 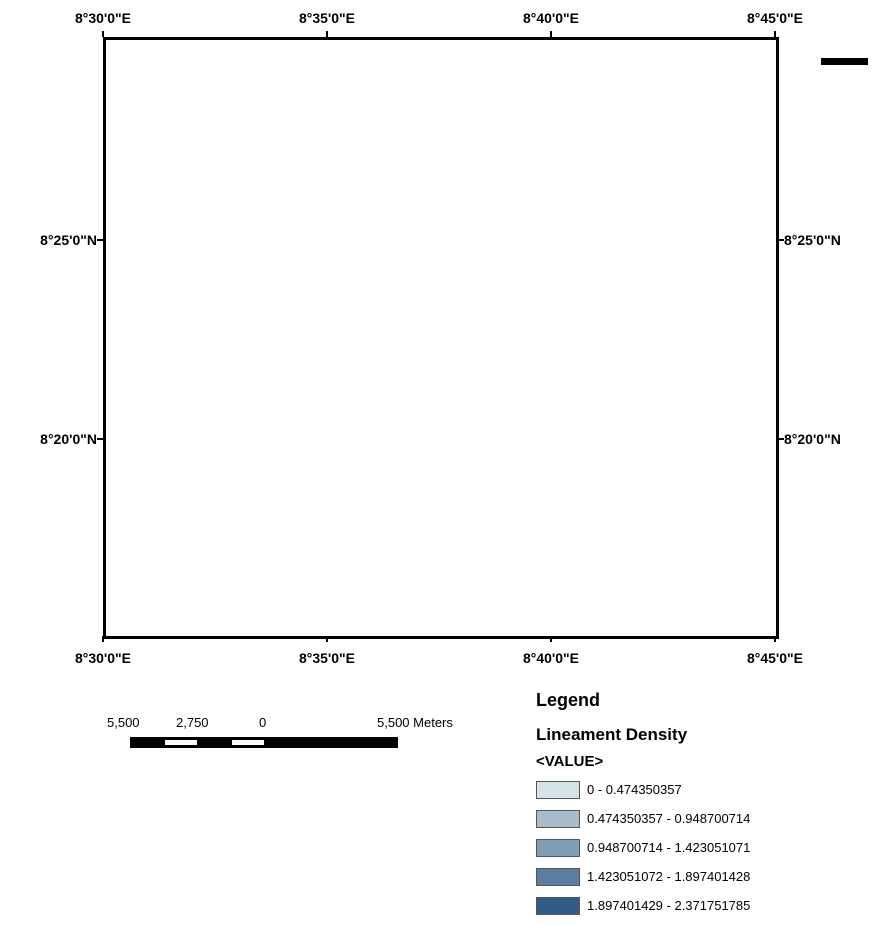 I want to click on legend-item: 1.423051072 - 1.897401428, so click(x=643, y=876).